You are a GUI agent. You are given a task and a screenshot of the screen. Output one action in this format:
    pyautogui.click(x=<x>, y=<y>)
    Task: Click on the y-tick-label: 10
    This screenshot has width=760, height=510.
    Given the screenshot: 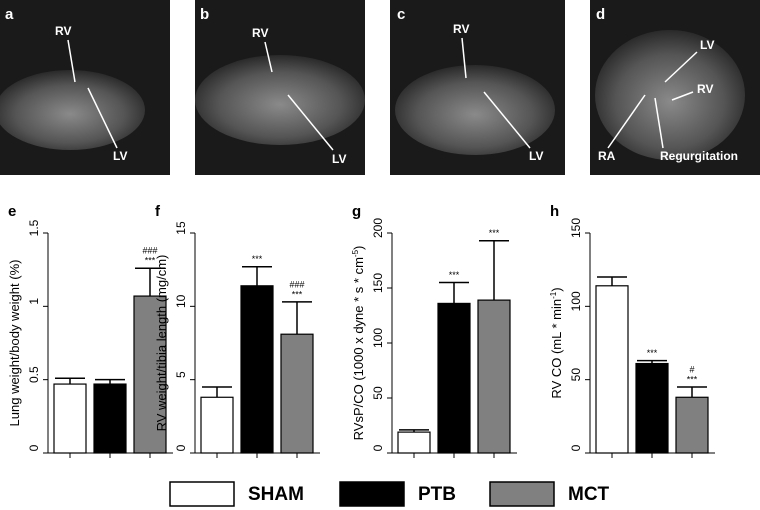 What is the action you would take?
    pyautogui.click(x=181, y=301)
    